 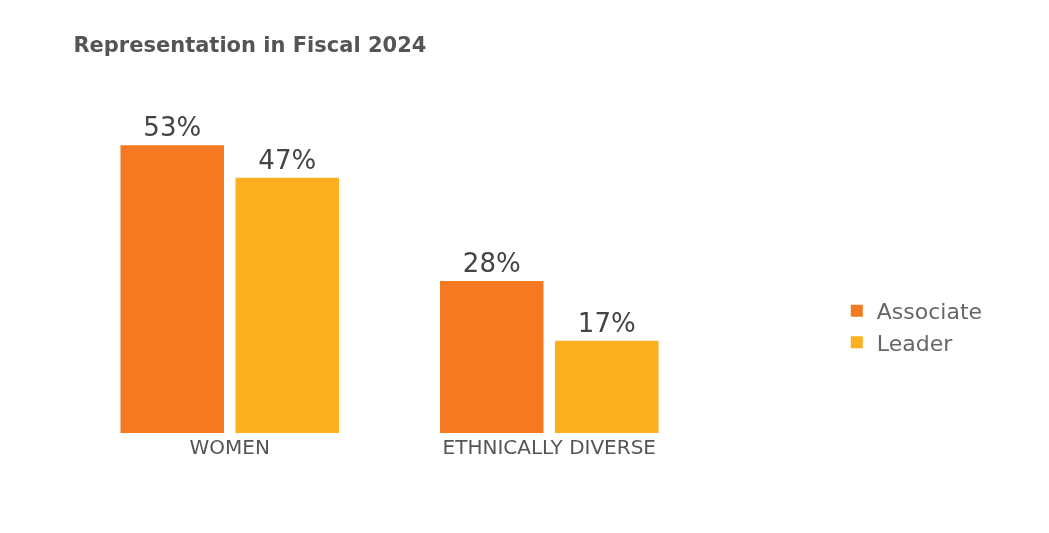 What do you see at coordinates (549, 447) in the screenshot?
I see `x-tick-label: ETHNICALLY DIVERSE` at bounding box center [549, 447].